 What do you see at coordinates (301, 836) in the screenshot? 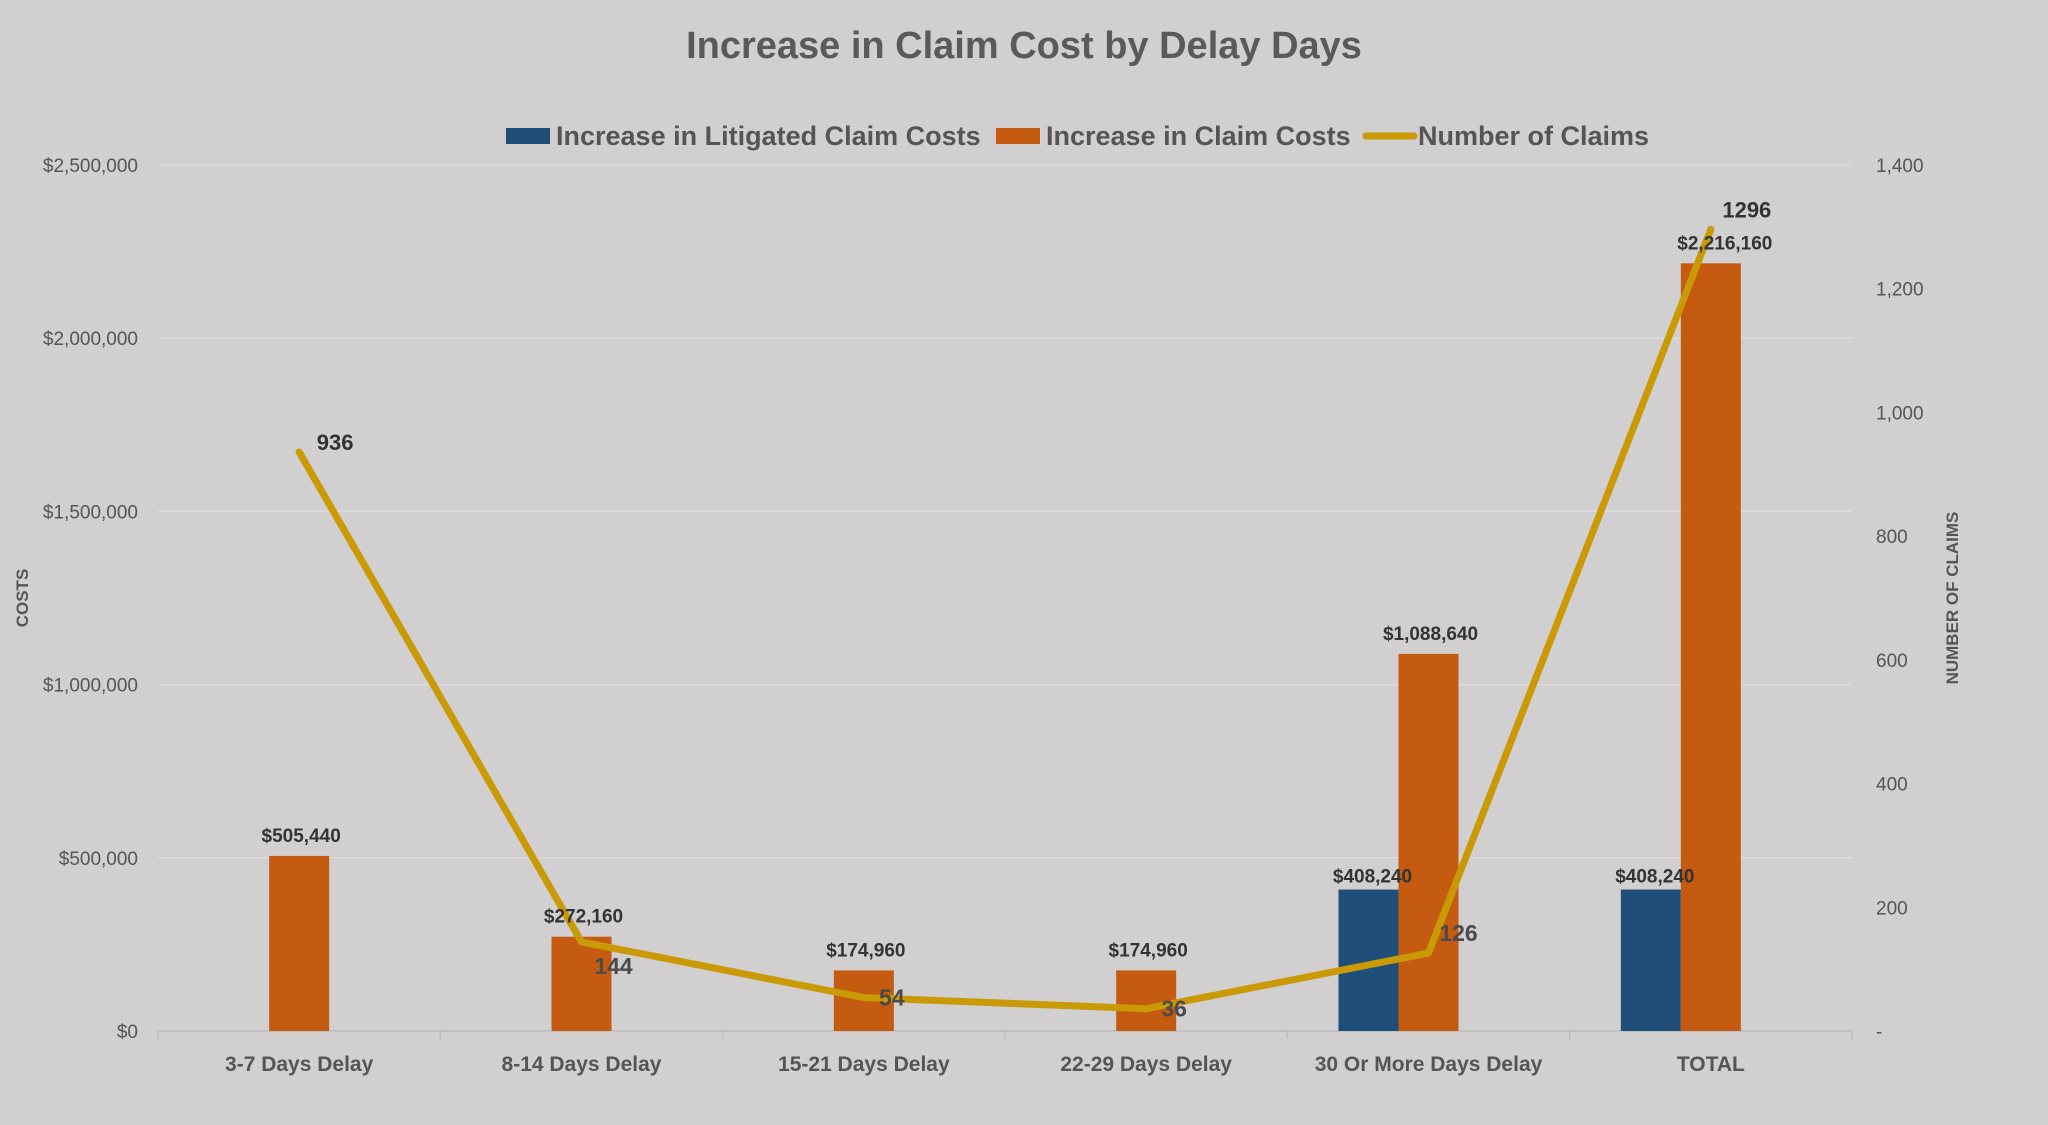
I see `bar-label-claim-cost: $505,440` at bounding box center [301, 836].